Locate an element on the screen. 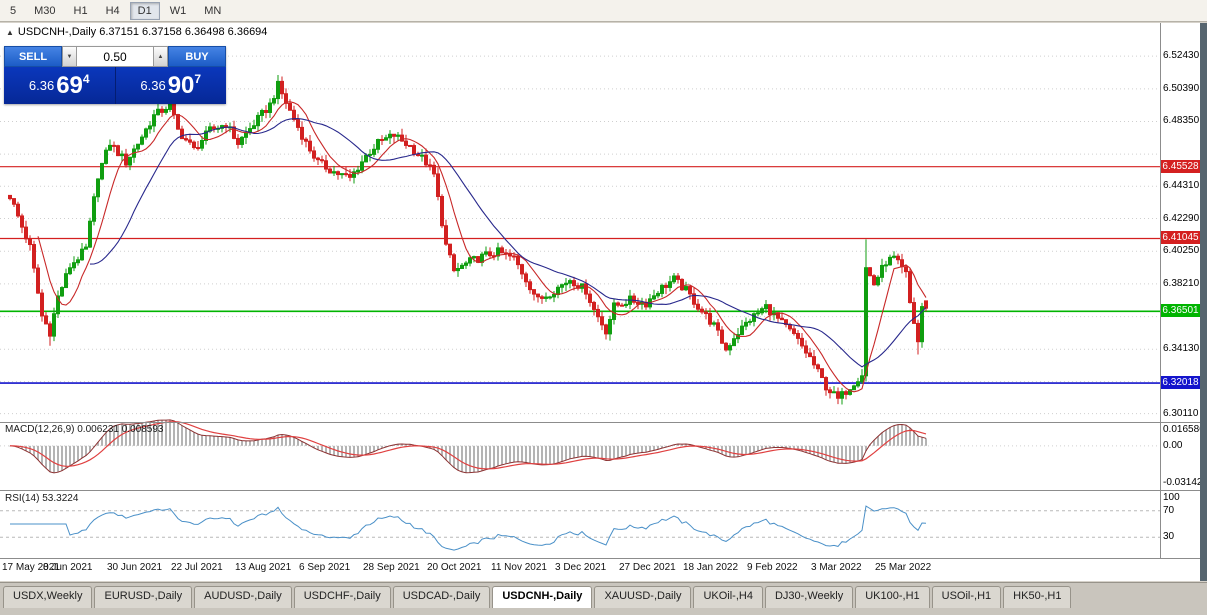 The height and width of the screenshot is (615, 1207). rsi-axis-label: 70 is located at coordinates (1169, 510).